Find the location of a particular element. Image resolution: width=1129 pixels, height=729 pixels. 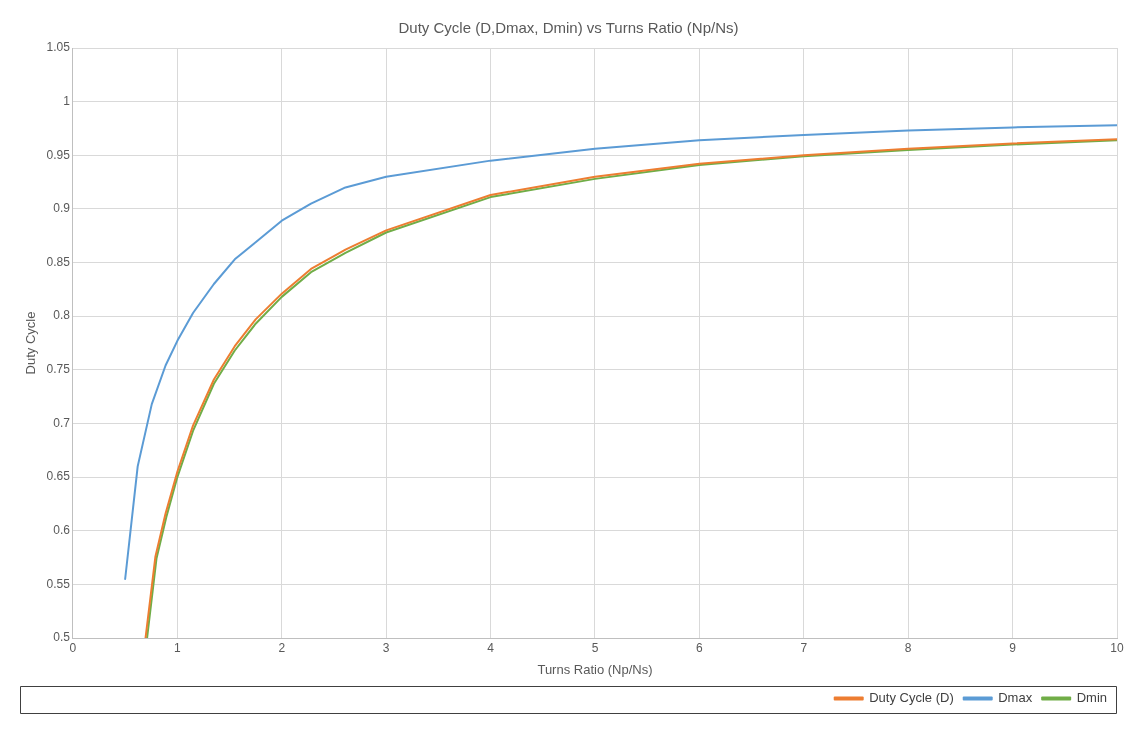

x-tick-label: 1 is located at coordinates (178, 647).